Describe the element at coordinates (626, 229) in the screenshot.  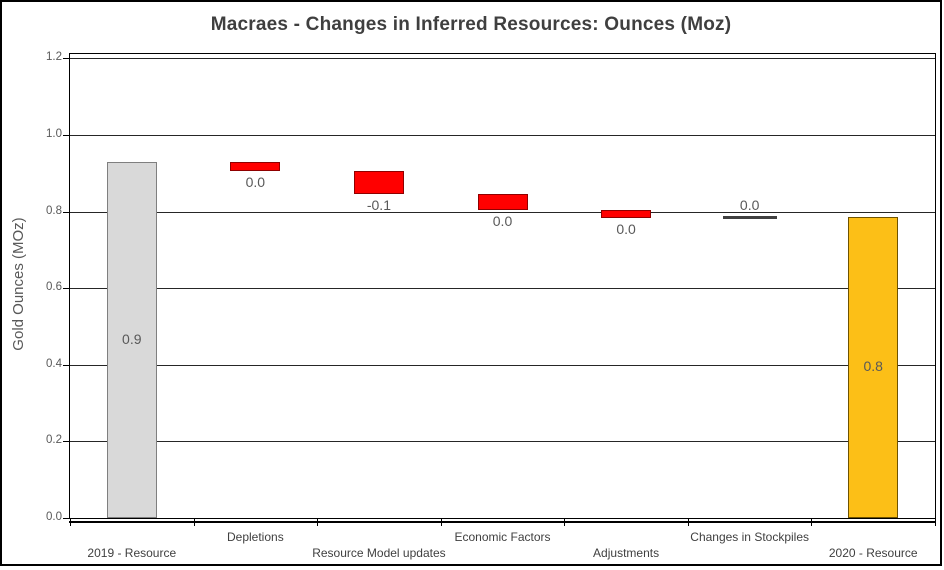
I see `bar-value-label-adjustments: 0.0` at that location.